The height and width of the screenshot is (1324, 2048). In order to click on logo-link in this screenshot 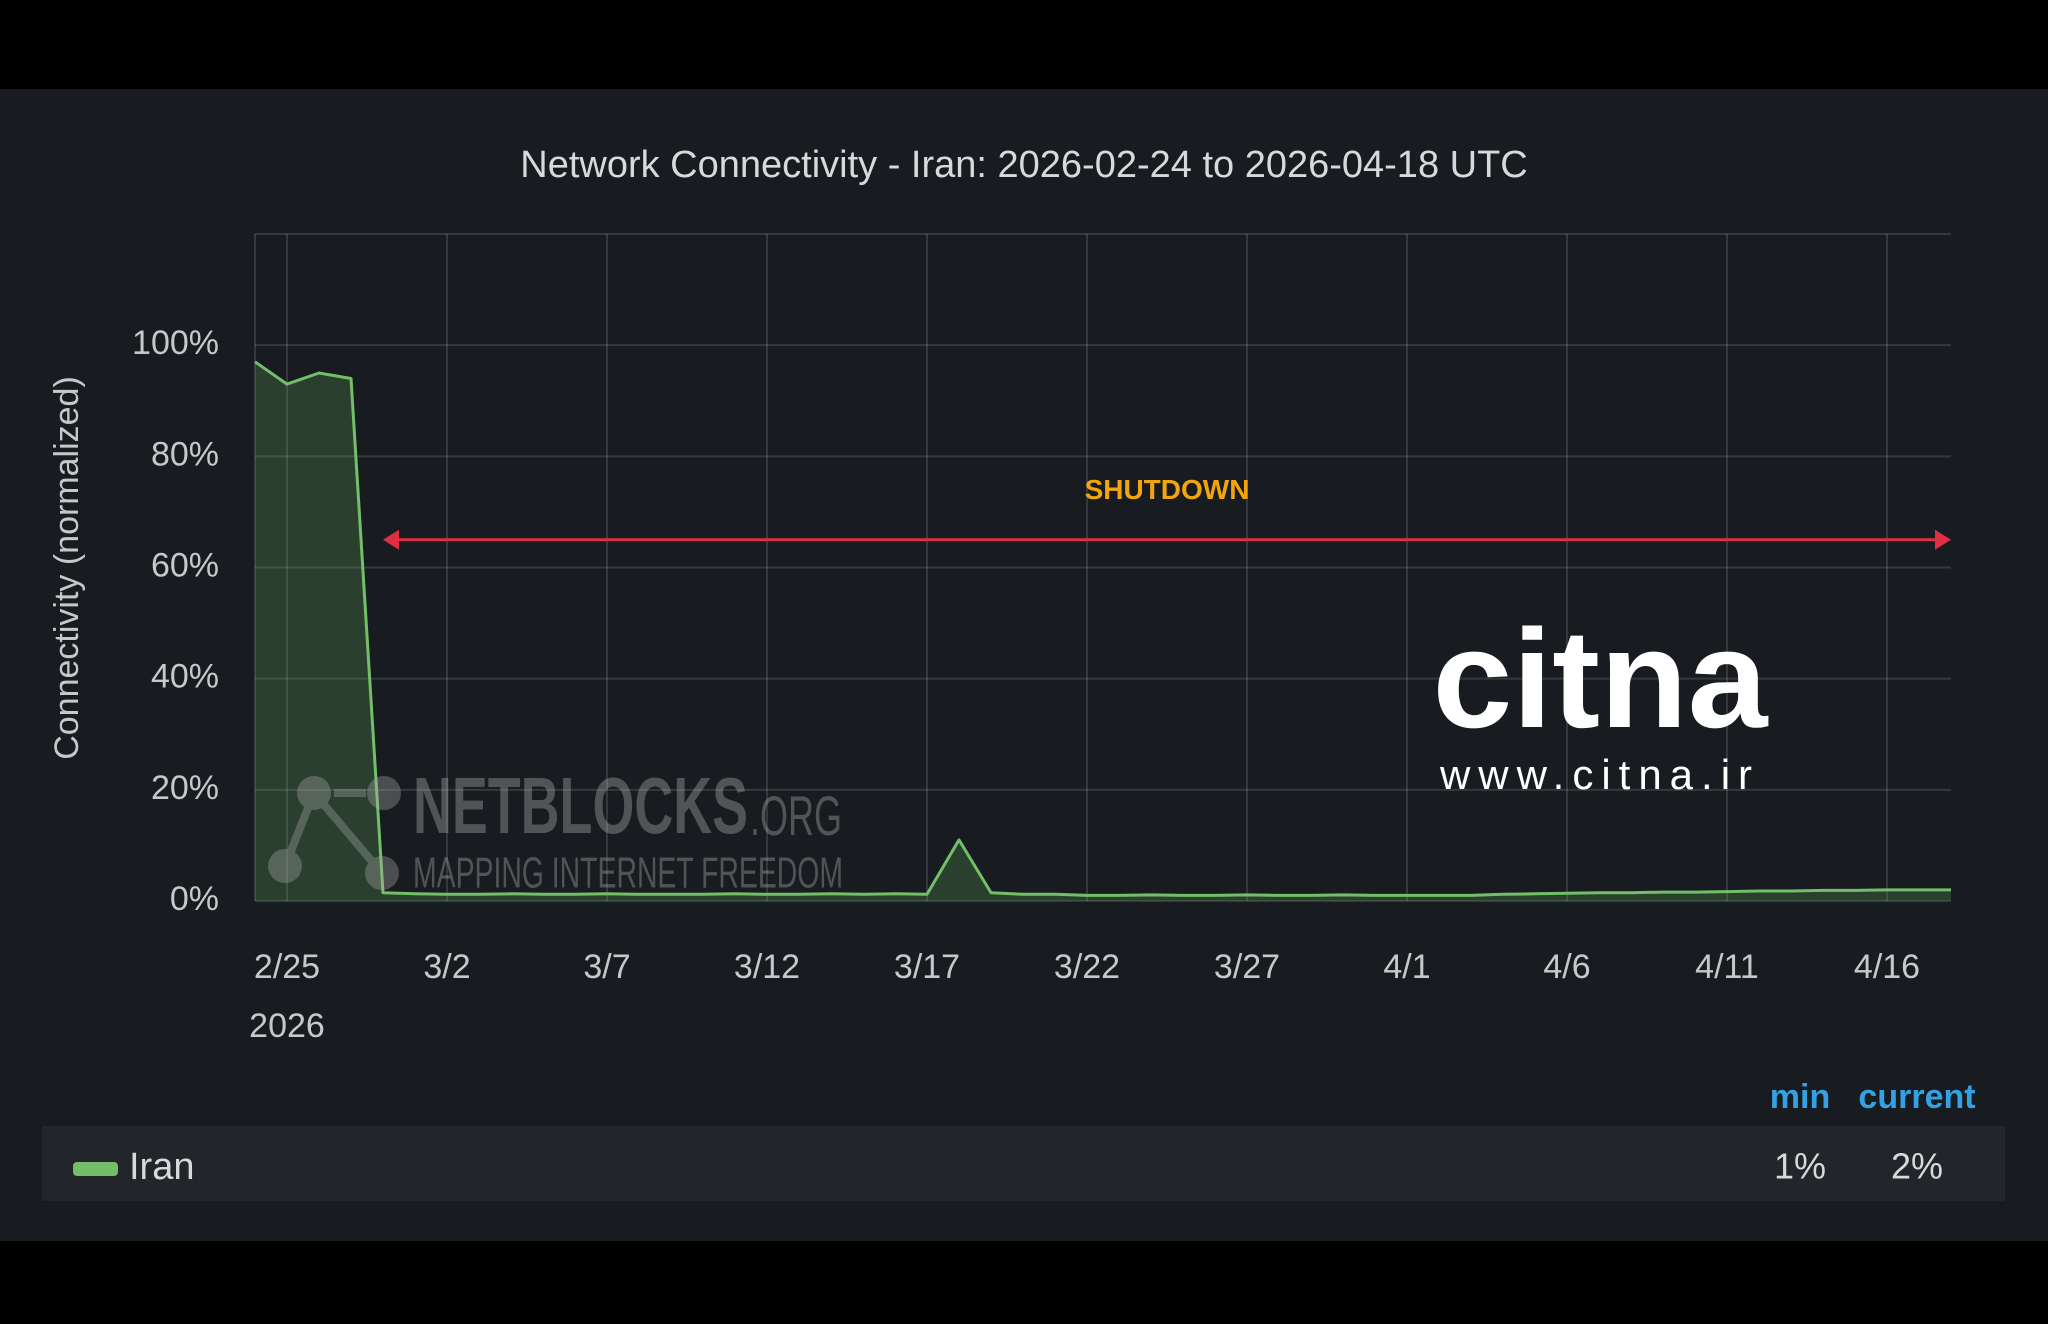, I will do `click(333, 832)`.